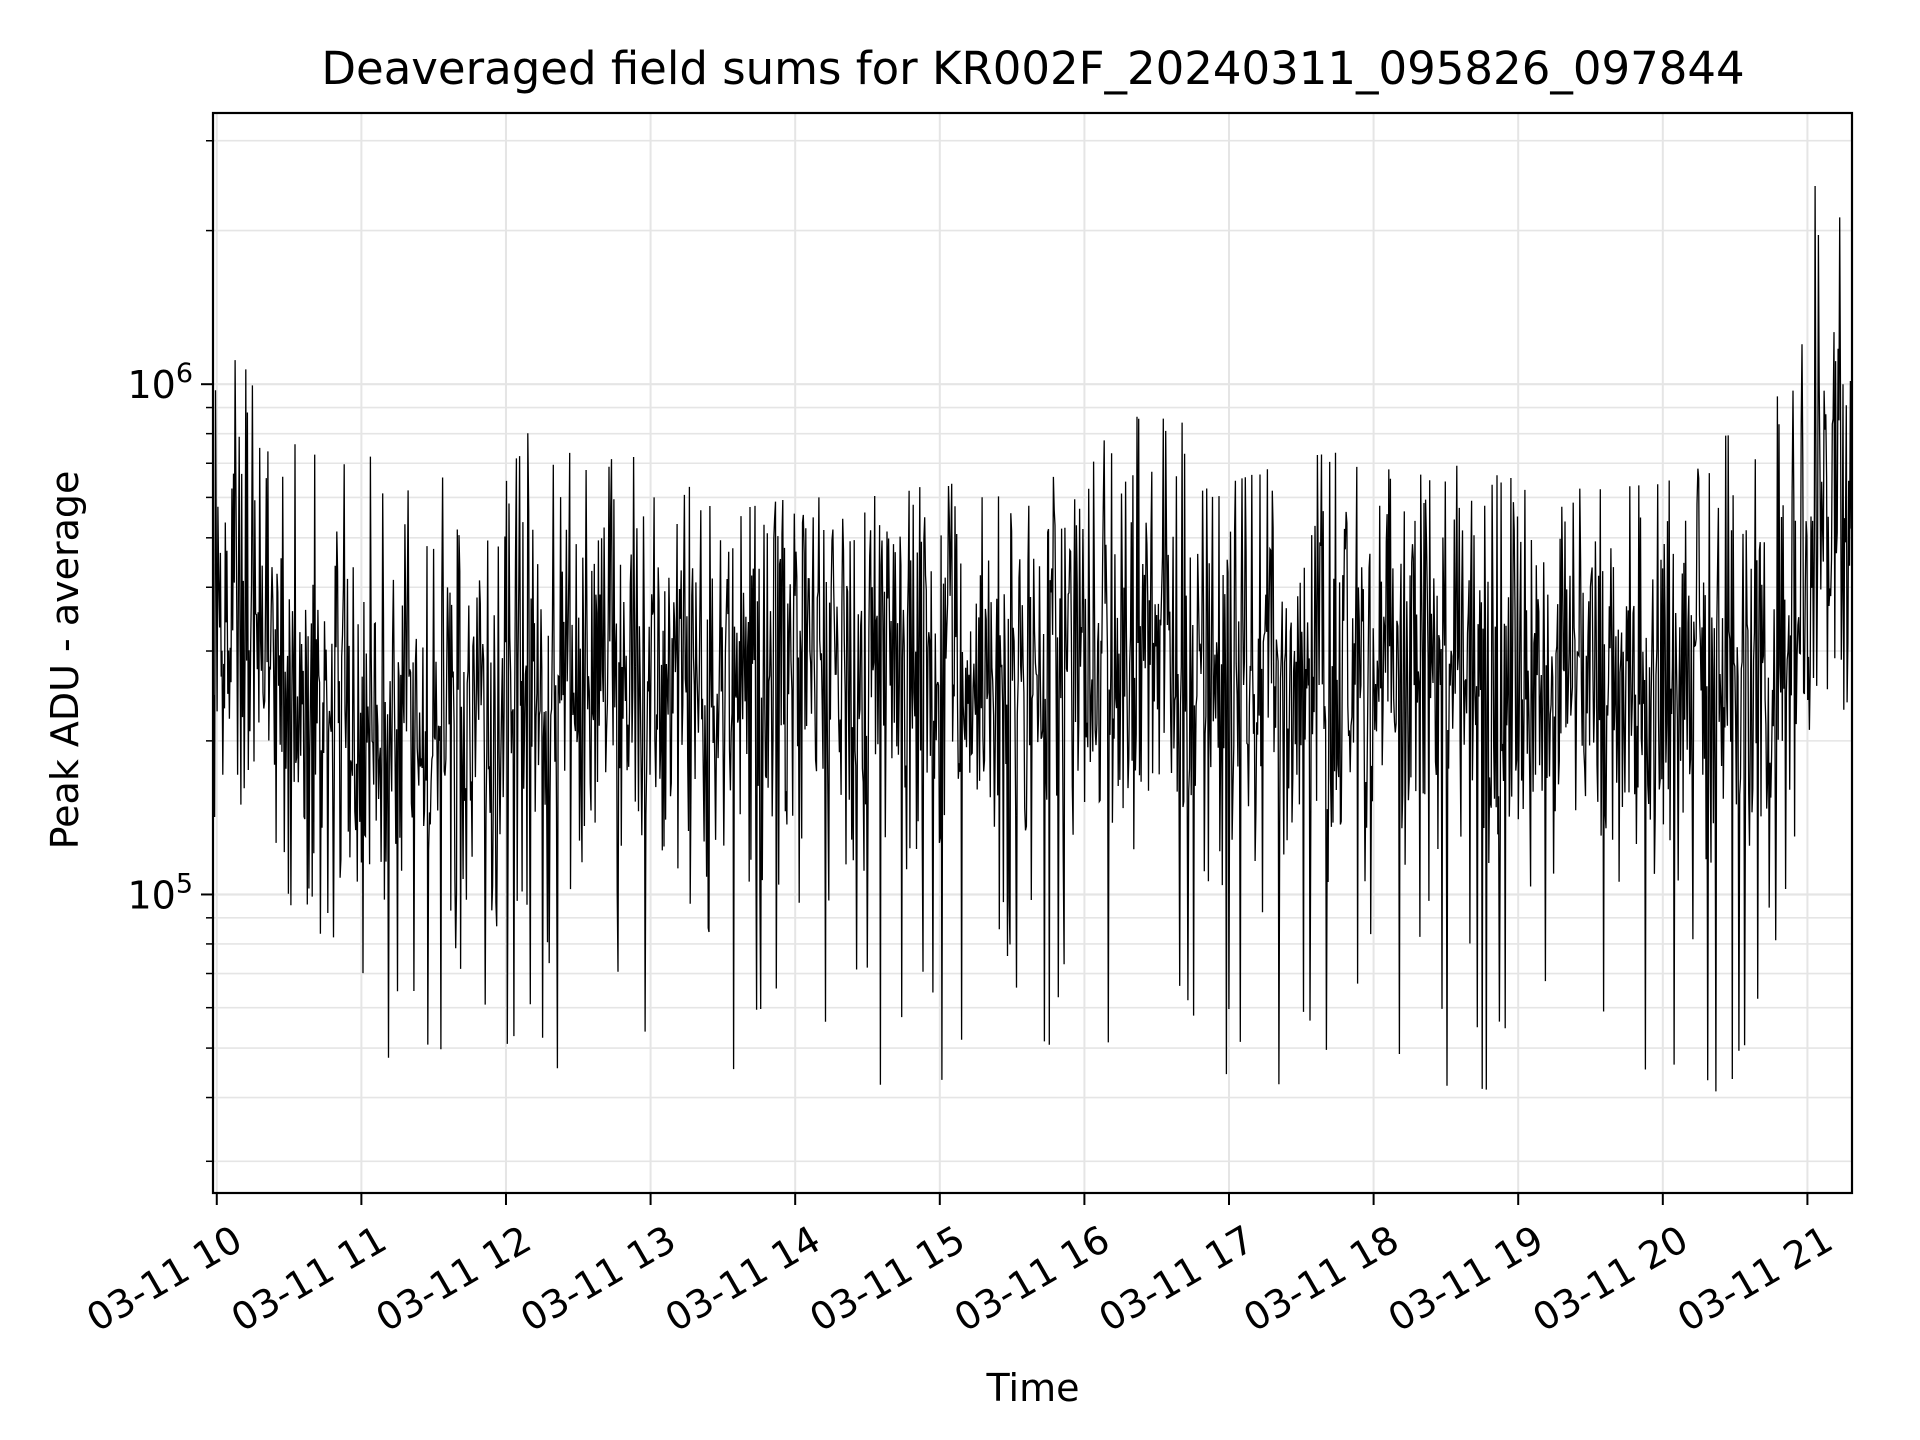  What do you see at coordinates (65, 660) in the screenshot?
I see `y-axis-label: Peak ADU - average` at bounding box center [65, 660].